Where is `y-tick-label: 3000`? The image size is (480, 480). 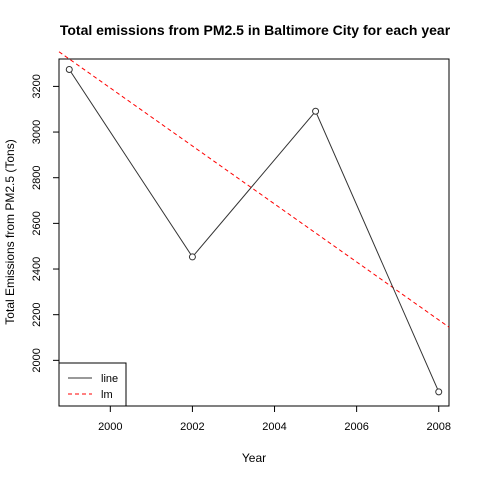
y-tick-label: 3000 is located at coordinates (37, 132).